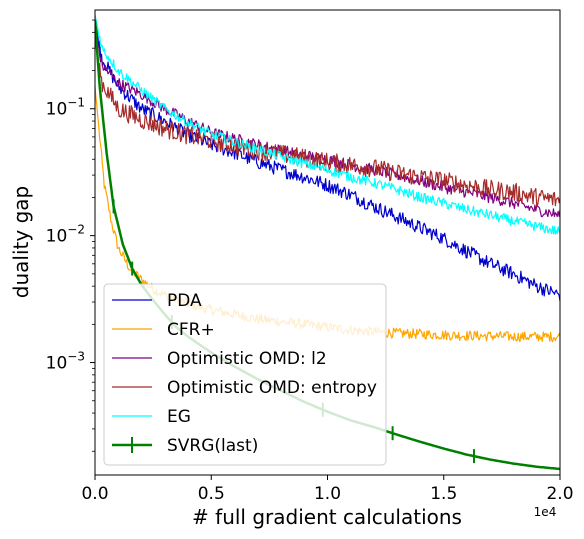 The width and height of the screenshot is (584, 539). What do you see at coordinates (179, 417) in the screenshot?
I see `legend-label: EG` at bounding box center [179, 417].